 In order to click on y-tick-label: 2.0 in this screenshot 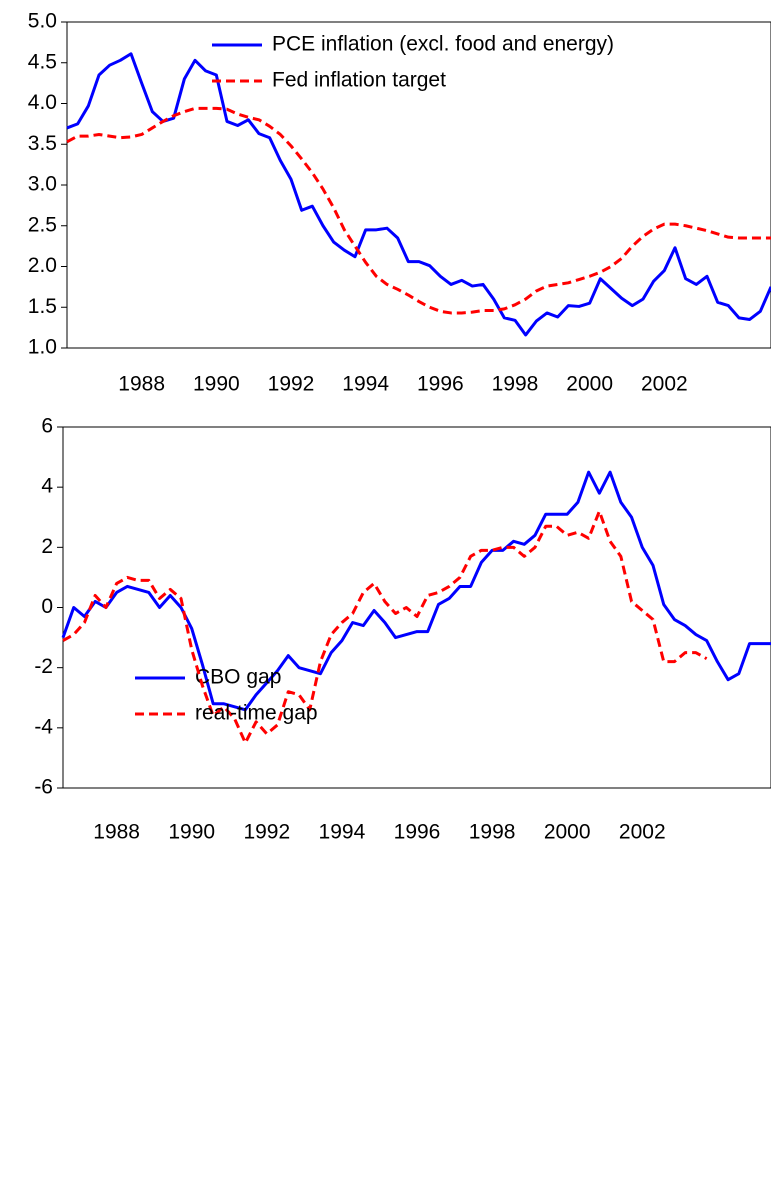, I will do `click(42, 265)`.